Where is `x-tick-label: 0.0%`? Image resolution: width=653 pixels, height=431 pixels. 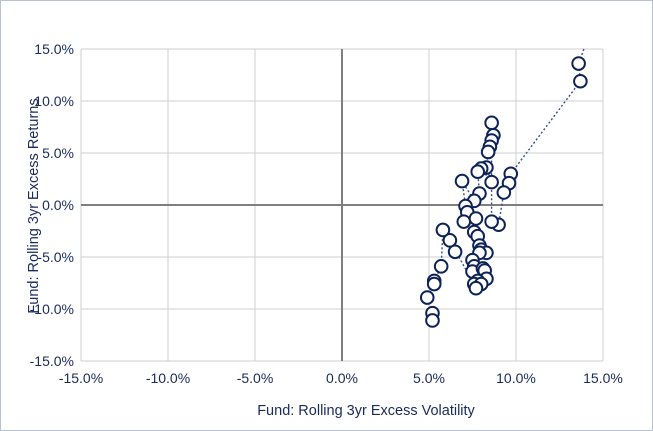
x-tick-label: 0.0% is located at coordinates (342, 378).